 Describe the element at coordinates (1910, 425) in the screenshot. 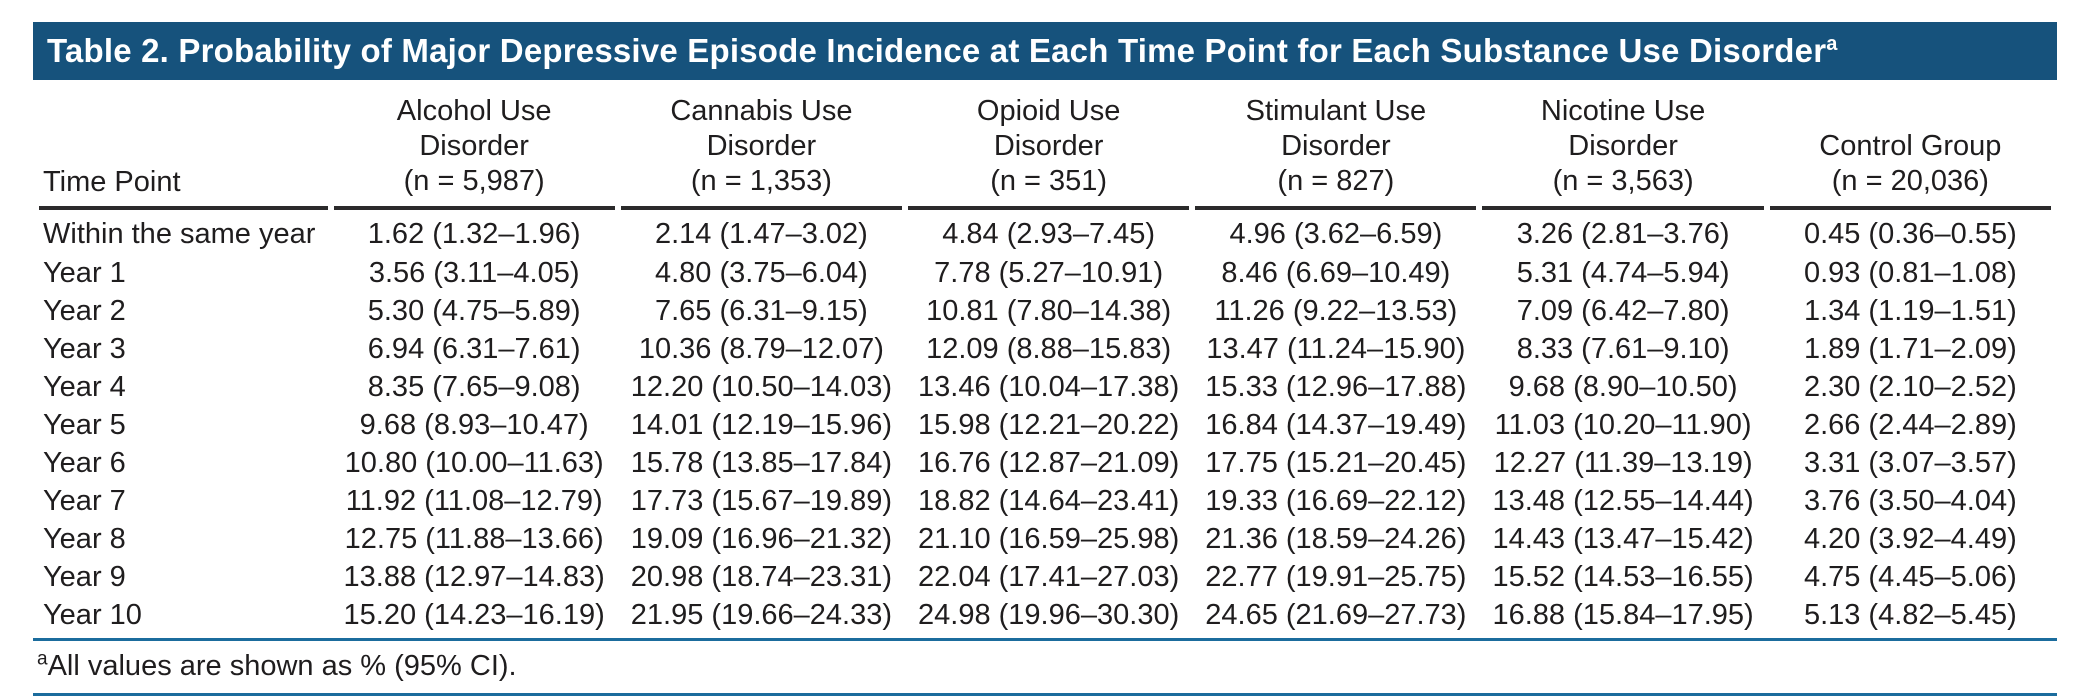

I see `value-cell-control: 2.66 (2.44–2.89)` at that location.